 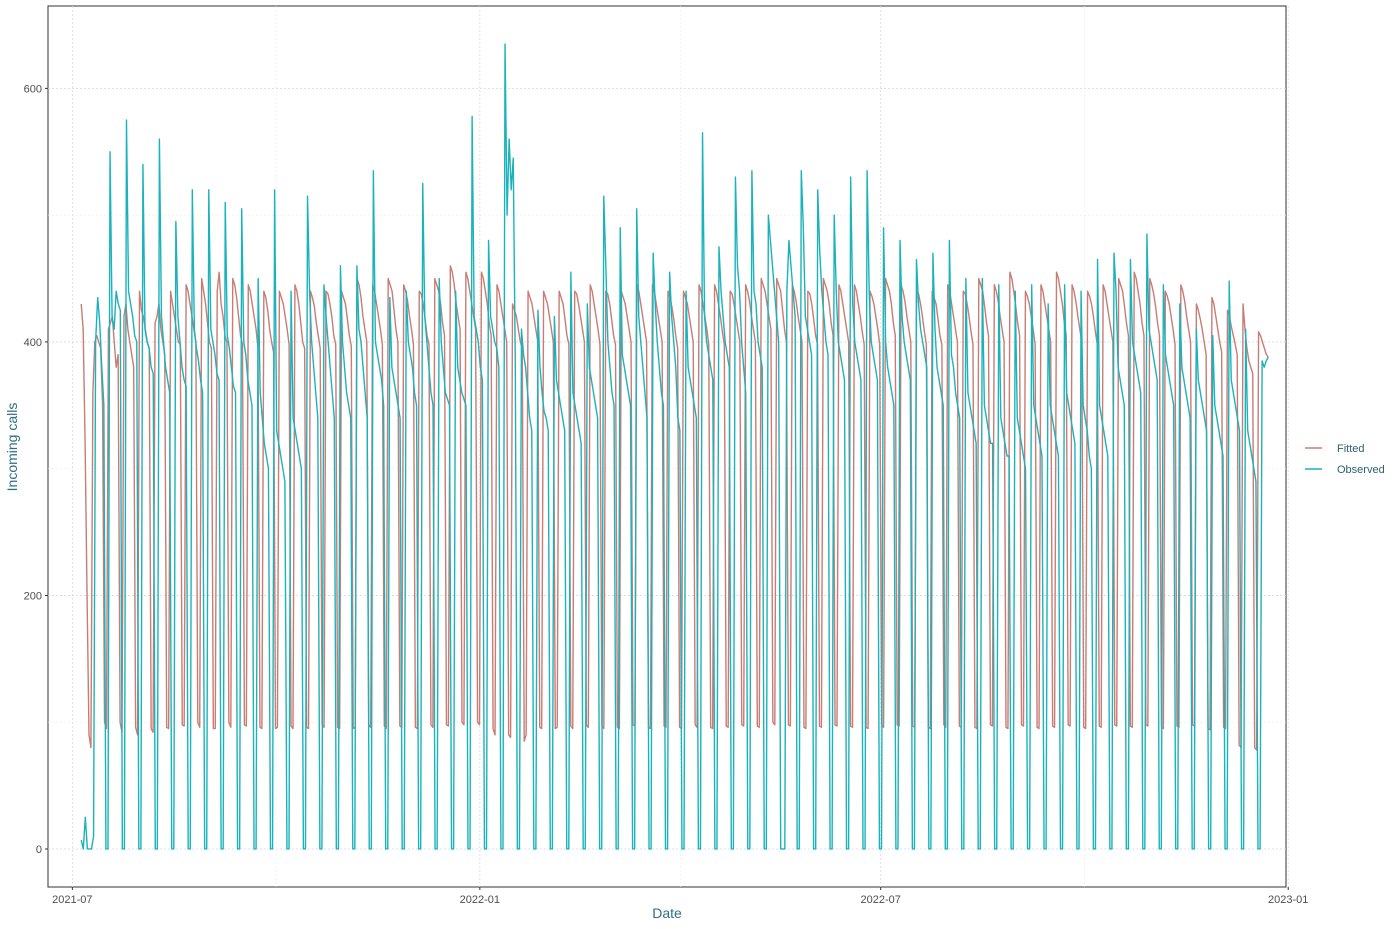 What do you see at coordinates (667, 913) in the screenshot?
I see `x-axis-title: Date` at bounding box center [667, 913].